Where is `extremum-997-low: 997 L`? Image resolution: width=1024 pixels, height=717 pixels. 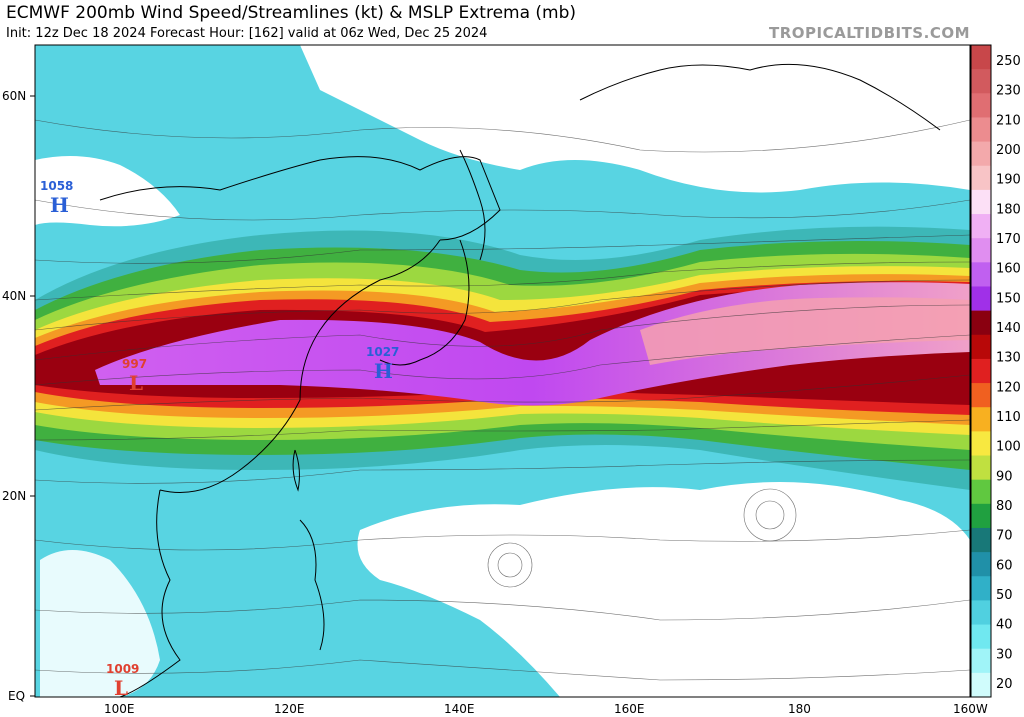
extremum-997-low: 997 L is located at coordinates (134, 376).